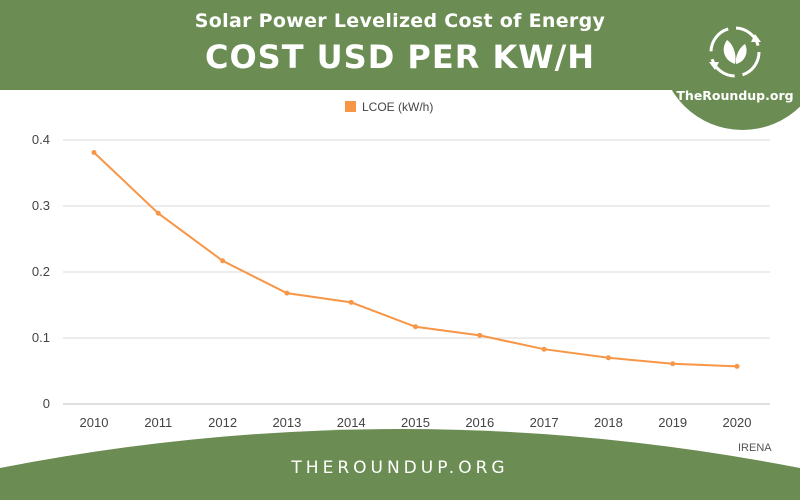 Image resolution: width=800 pixels, height=500 pixels. I want to click on chart-title: COST USD PER KW/H, so click(400, 57).